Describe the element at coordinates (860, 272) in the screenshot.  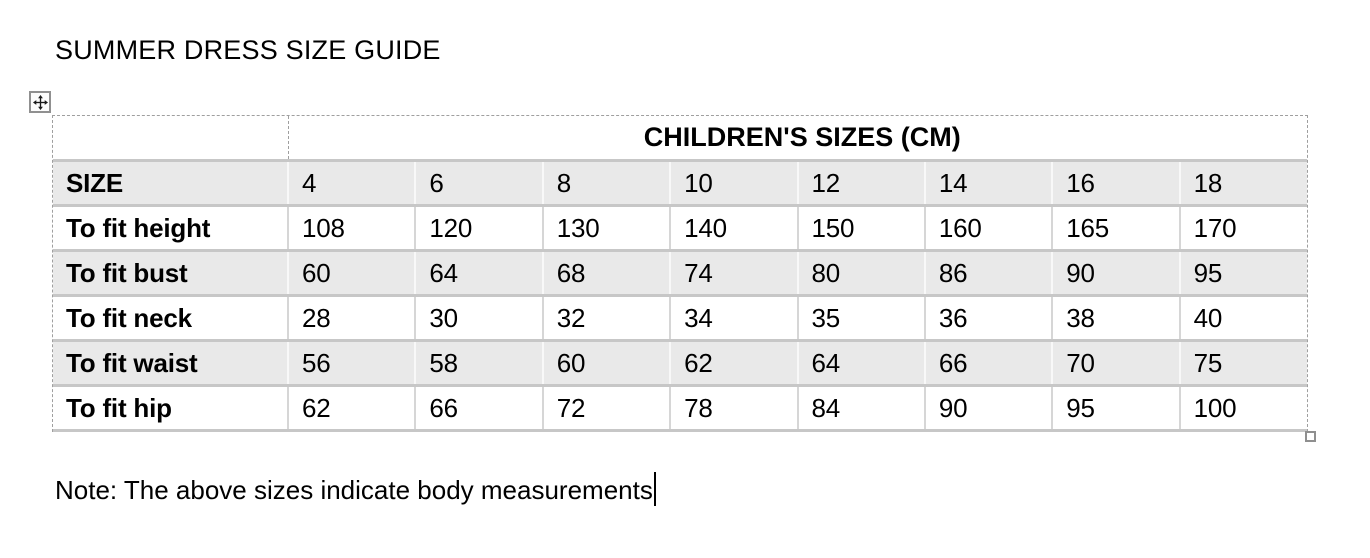
I see `data-cell: 80` at that location.